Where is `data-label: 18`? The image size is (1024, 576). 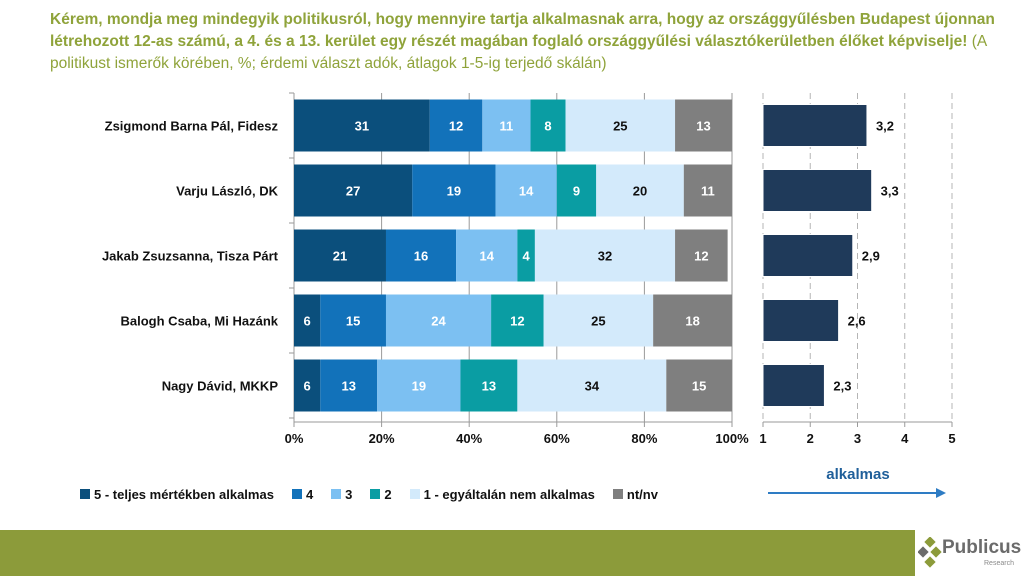 data-label: 18 is located at coordinates (692, 321).